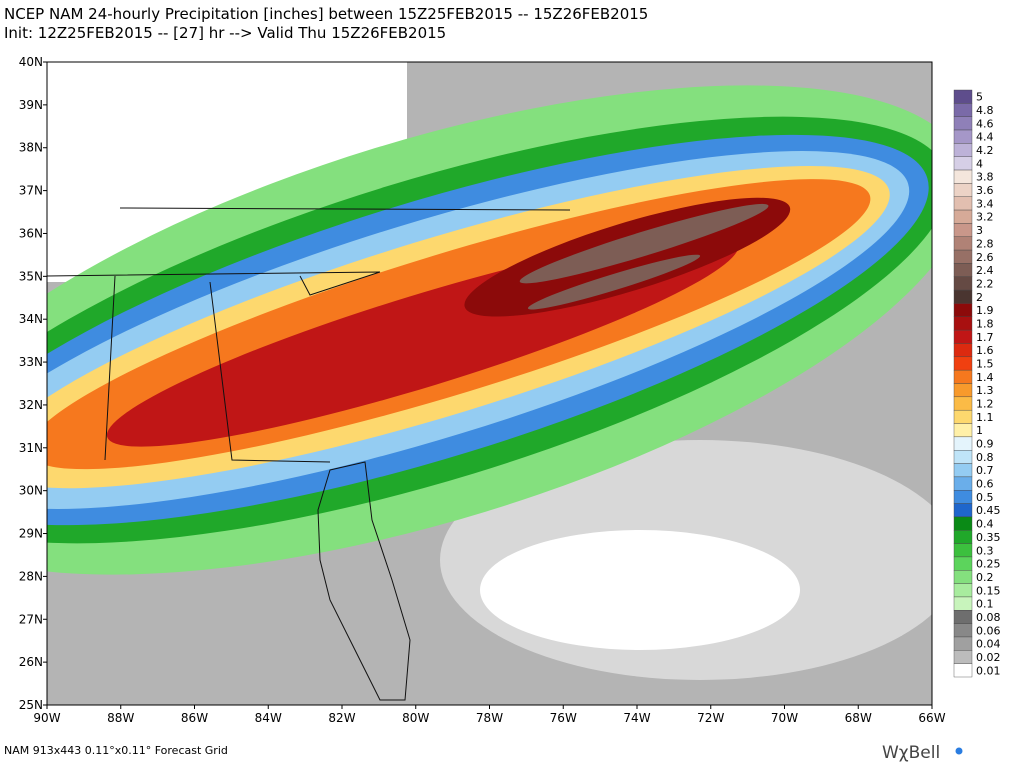 Image resolution: width=1024 pixels, height=768 pixels. I want to click on legend-label: 4.4, so click(985, 137).